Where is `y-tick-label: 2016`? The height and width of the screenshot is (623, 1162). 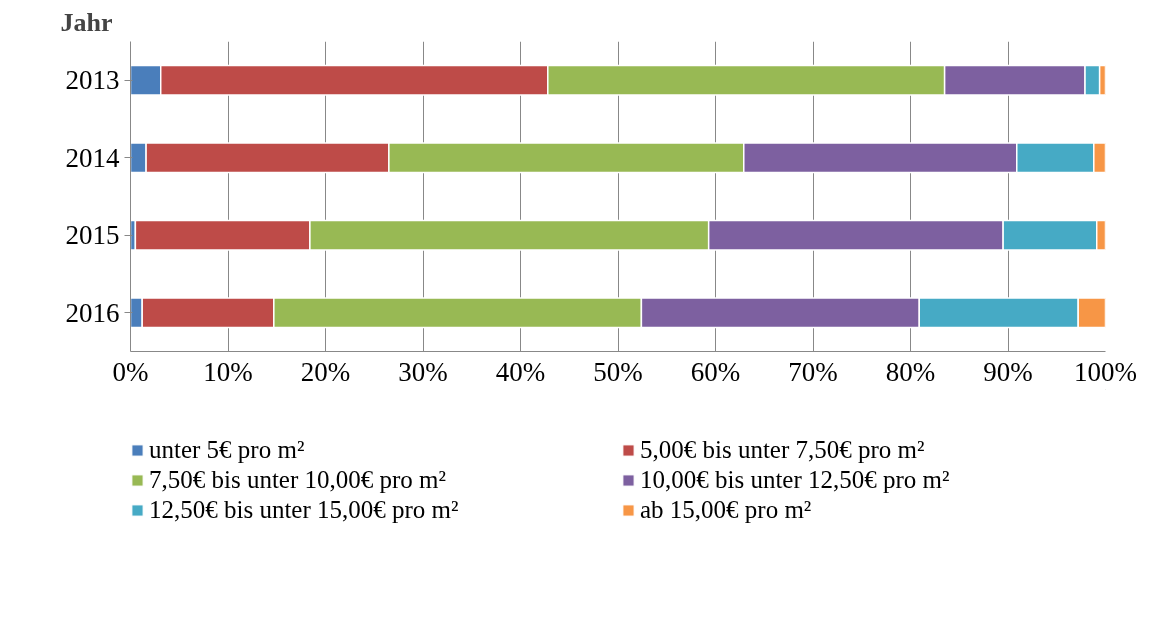
y-tick-label: 2016 is located at coordinates (92, 312).